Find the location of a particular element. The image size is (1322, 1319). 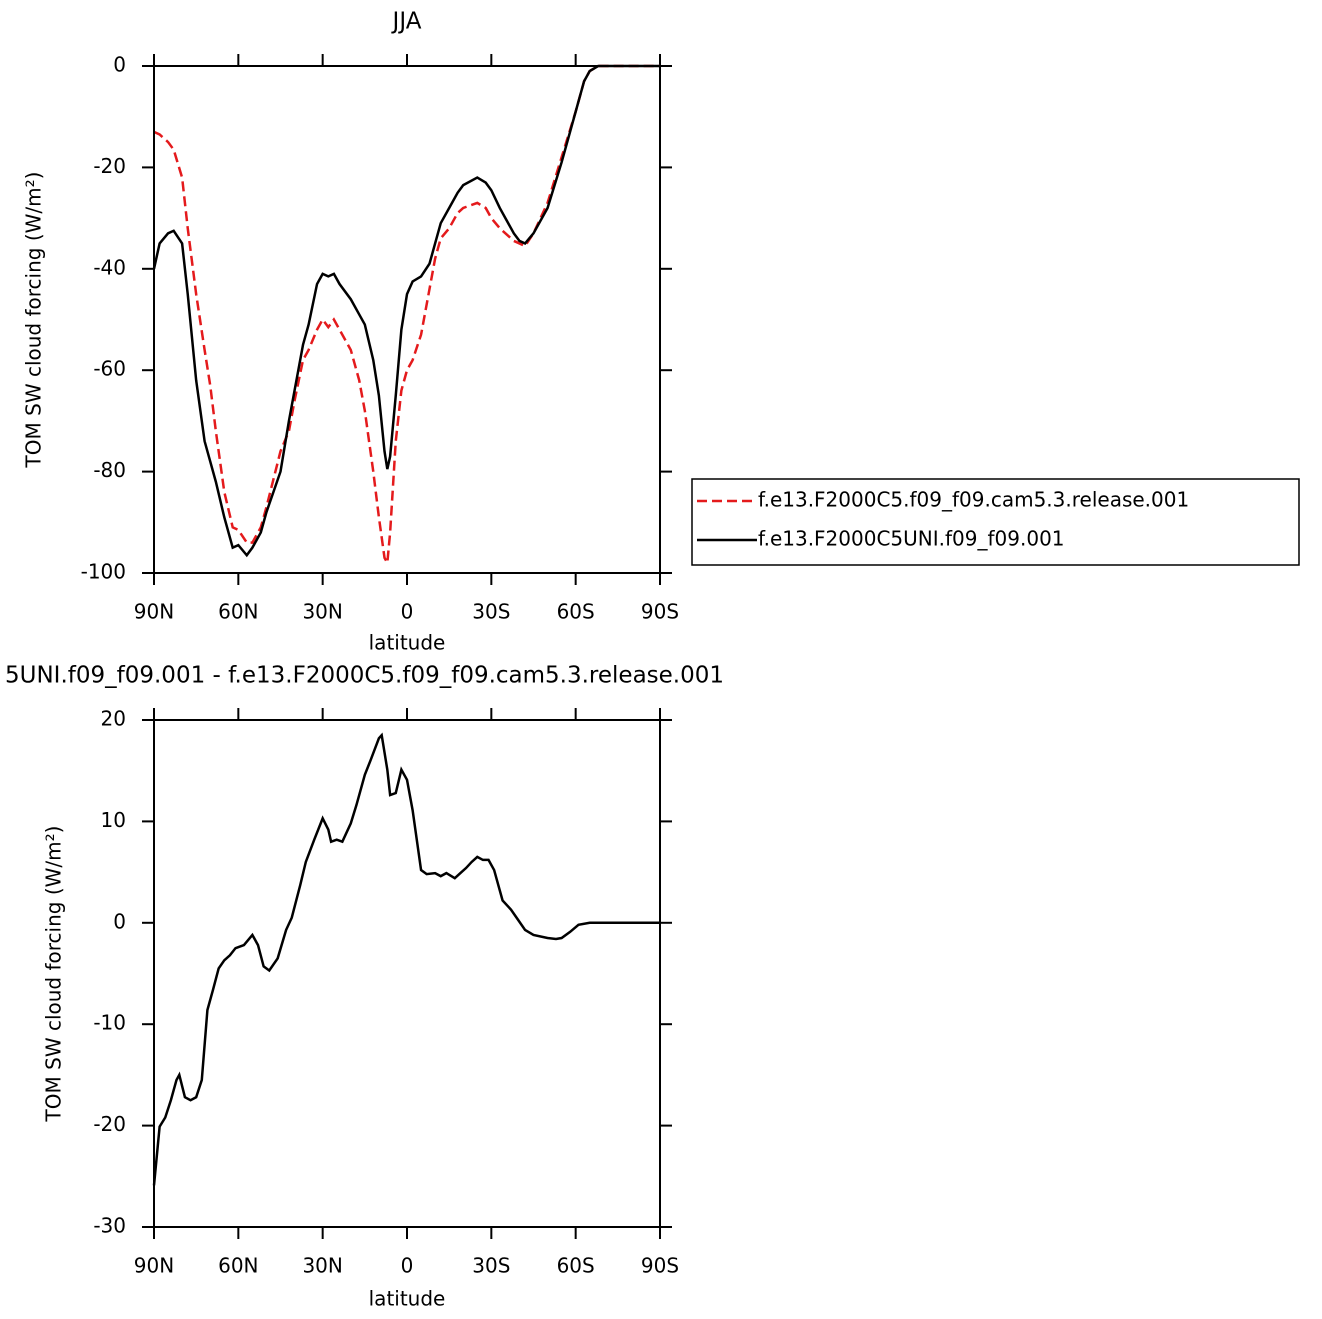

chart-title: JJA is located at coordinates (406, 22).